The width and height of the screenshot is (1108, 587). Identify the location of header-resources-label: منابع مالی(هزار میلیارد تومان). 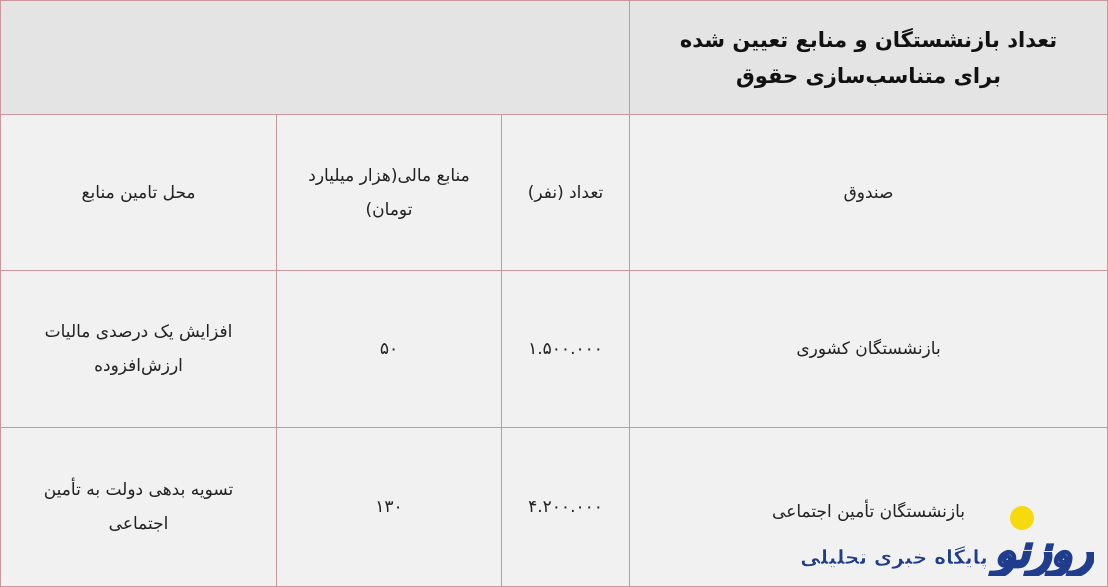
(389, 192).